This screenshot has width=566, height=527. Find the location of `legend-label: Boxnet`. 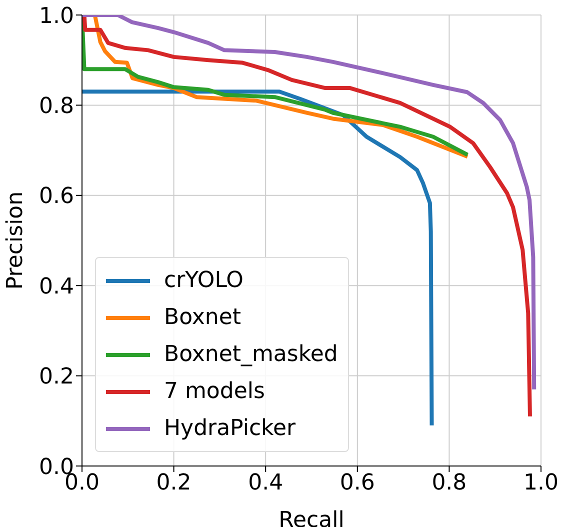

legend-label: Boxnet is located at coordinates (202, 318).